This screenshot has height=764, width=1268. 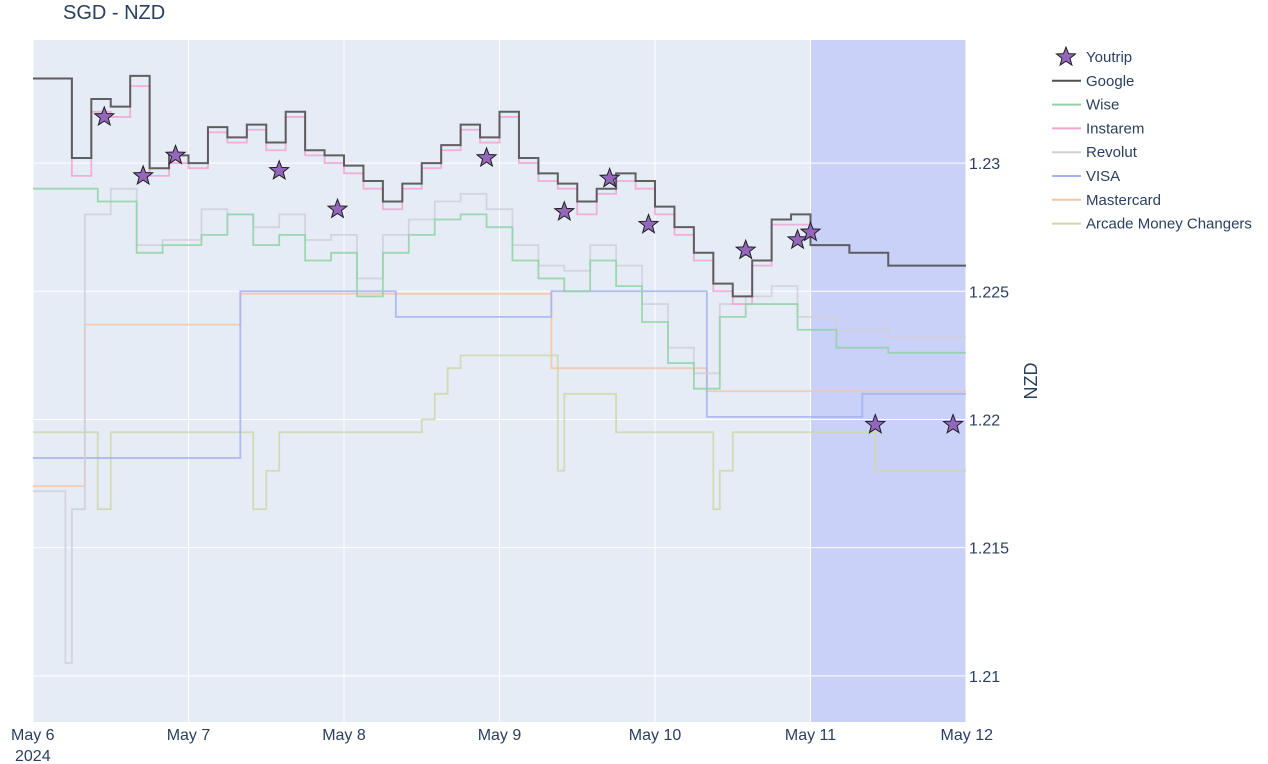 I want to click on y-tick-label: 1.23, so click(x=984, y=164).